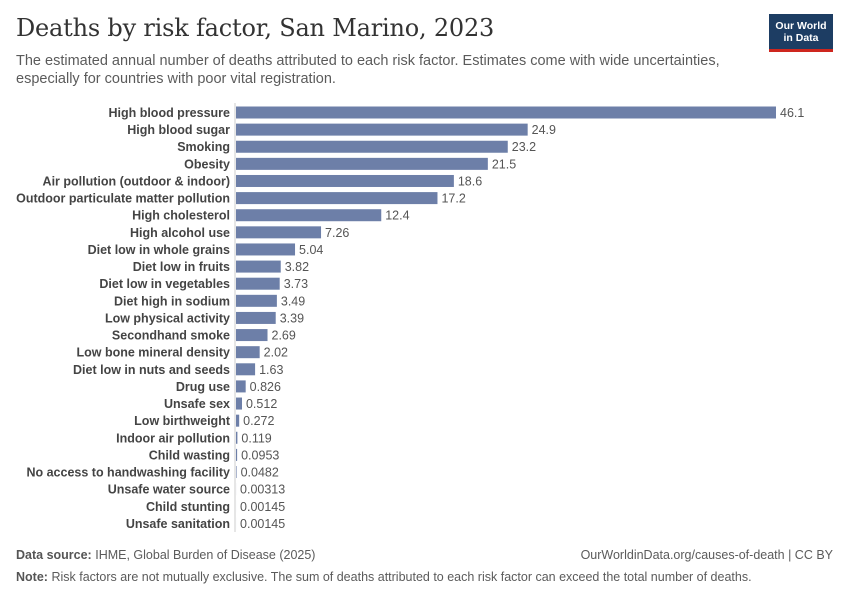  I want to click on value-label: 0.272, so click(258, 421).